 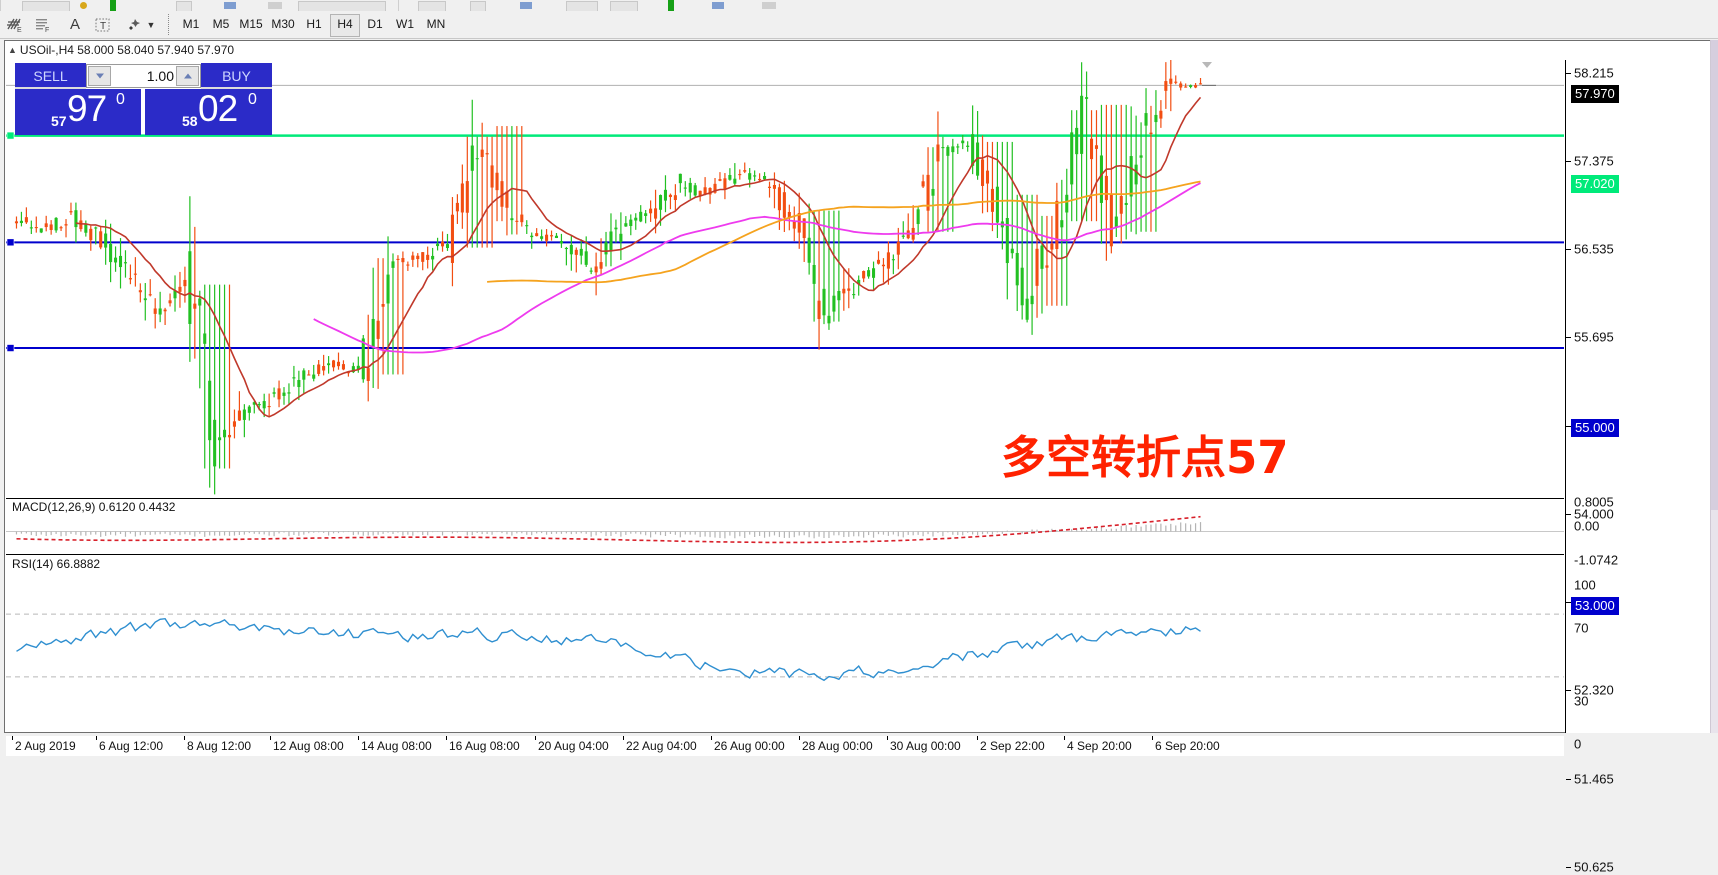 I want to click on vertical-scrollbar, so click(x=1714, y=386).